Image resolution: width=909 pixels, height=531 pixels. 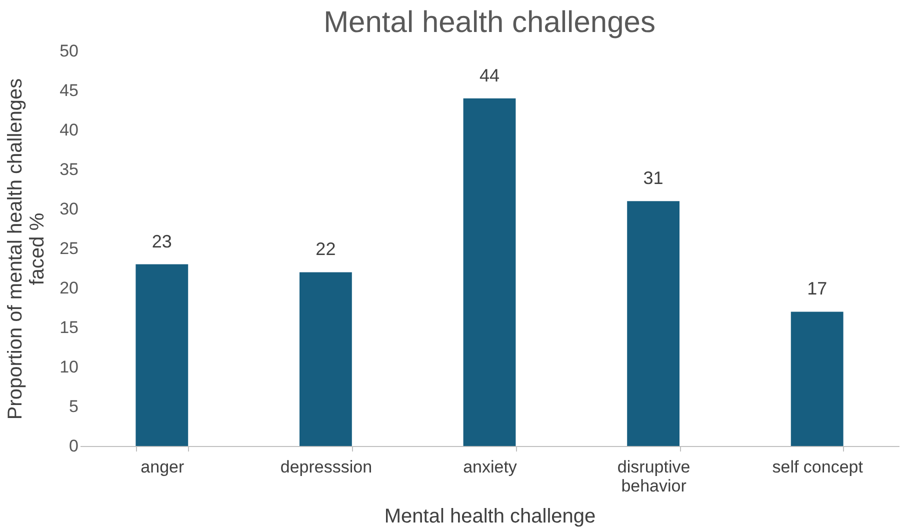 I want to click on data-label: 44, so click(x=489, y=75).